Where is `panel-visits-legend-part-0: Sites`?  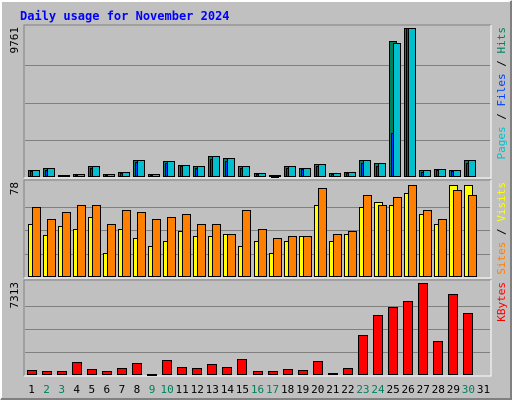
panel-visits-legend-part-0: Sites is located at coordinates (501, 258).